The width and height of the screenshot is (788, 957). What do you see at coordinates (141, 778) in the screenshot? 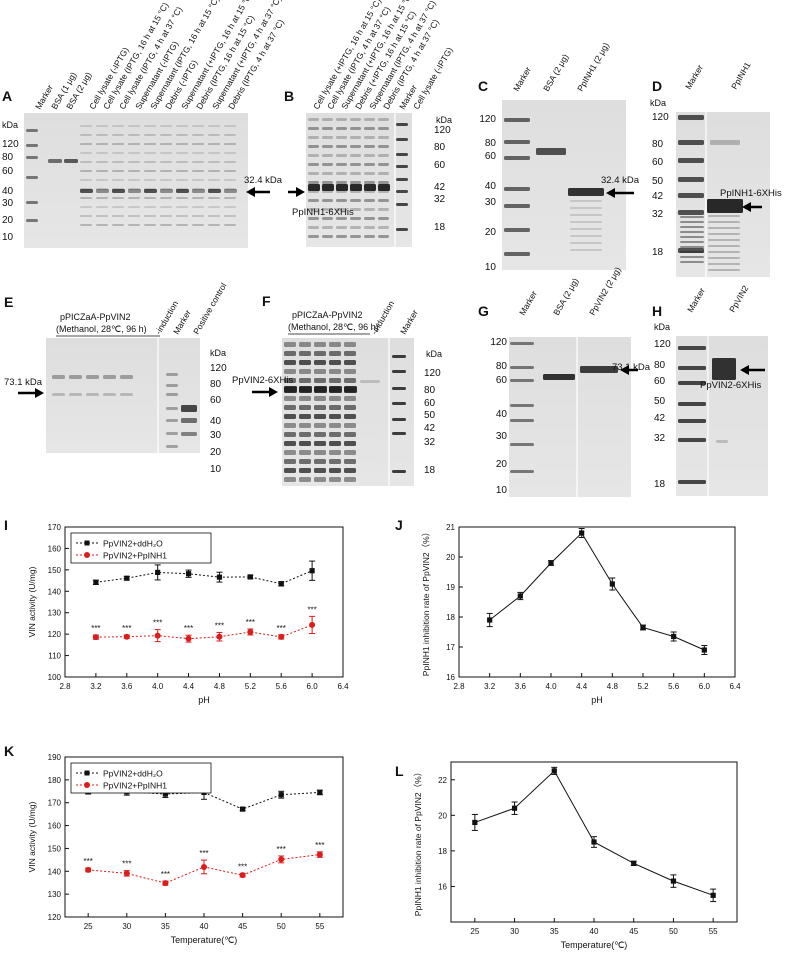
I see `legend: PpVIN2+ddH₂O PpVIN2+PpINH1` at bounding box center [141, 778].